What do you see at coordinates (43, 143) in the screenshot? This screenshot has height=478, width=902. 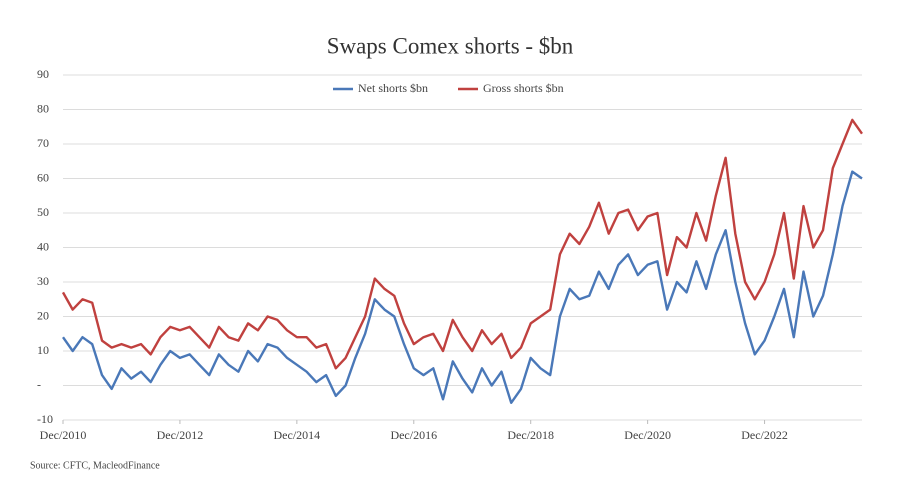 I see `y-tick-label: 70` at bounding box center [43, 143].